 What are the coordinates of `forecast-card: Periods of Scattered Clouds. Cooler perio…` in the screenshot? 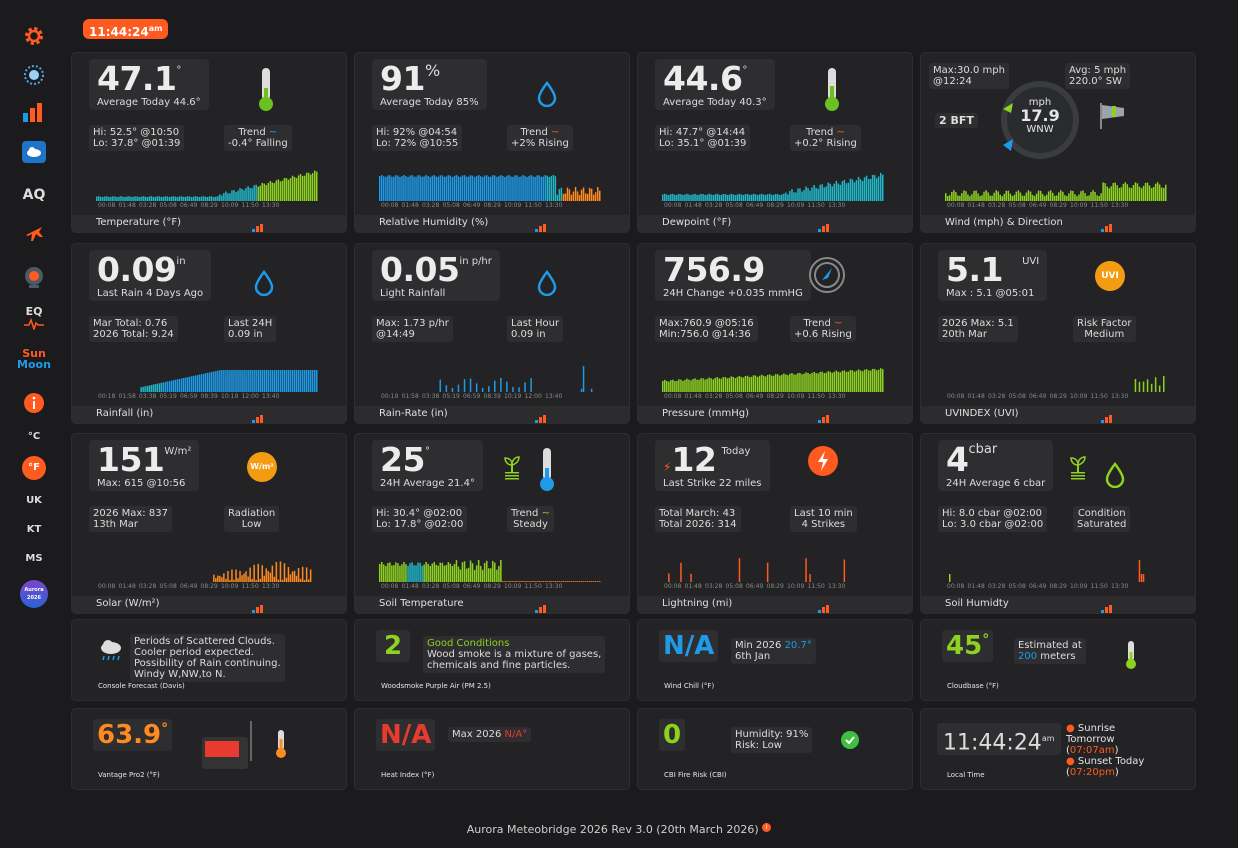 It's located at (209, 660).